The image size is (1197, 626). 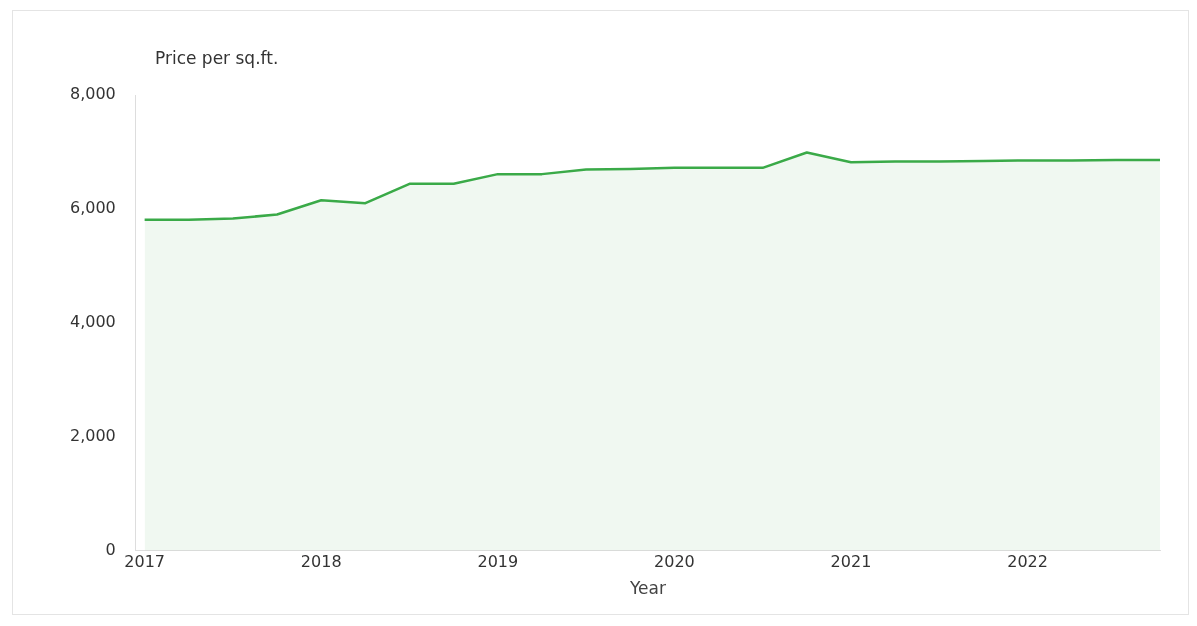 What do you see at coordinates (92, 208) in the screenshot?
I see `y-tick-label: 6,000` at bounding box center [92, 208].